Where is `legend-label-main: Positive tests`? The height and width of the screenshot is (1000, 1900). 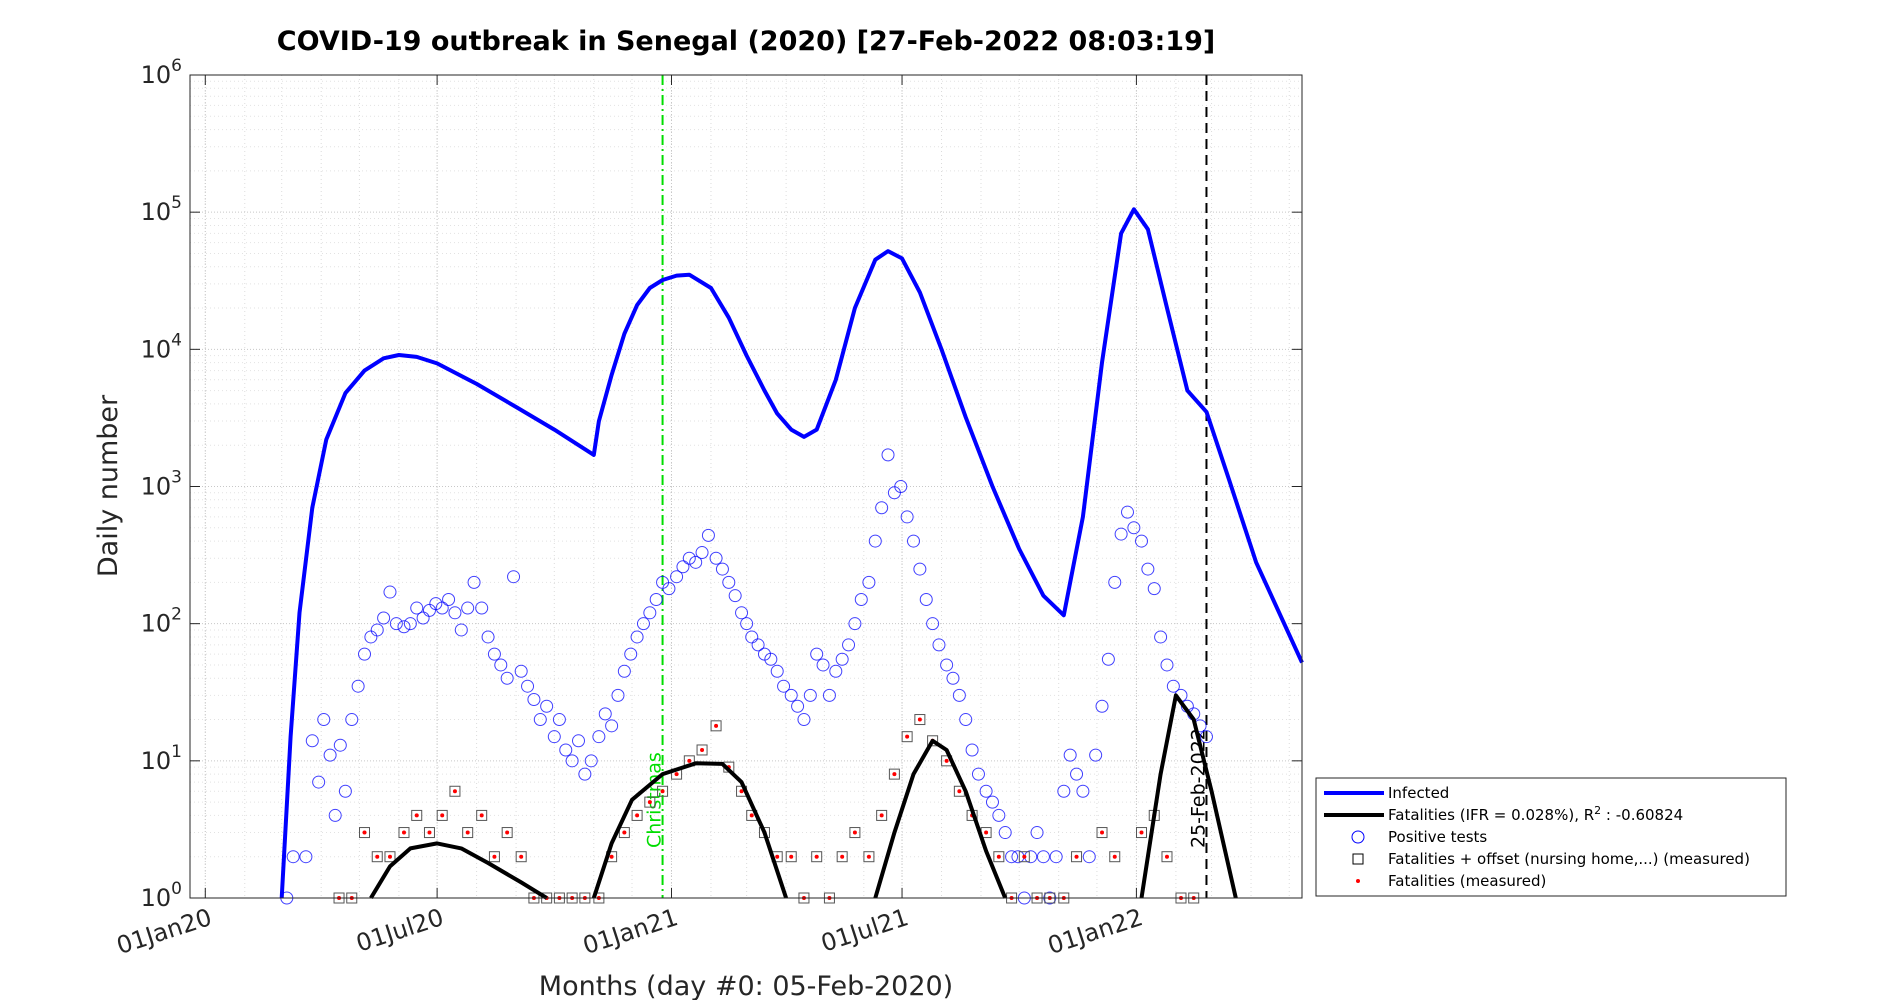 legend-label-main: Positive tests is located at coordinates (1437, 837).